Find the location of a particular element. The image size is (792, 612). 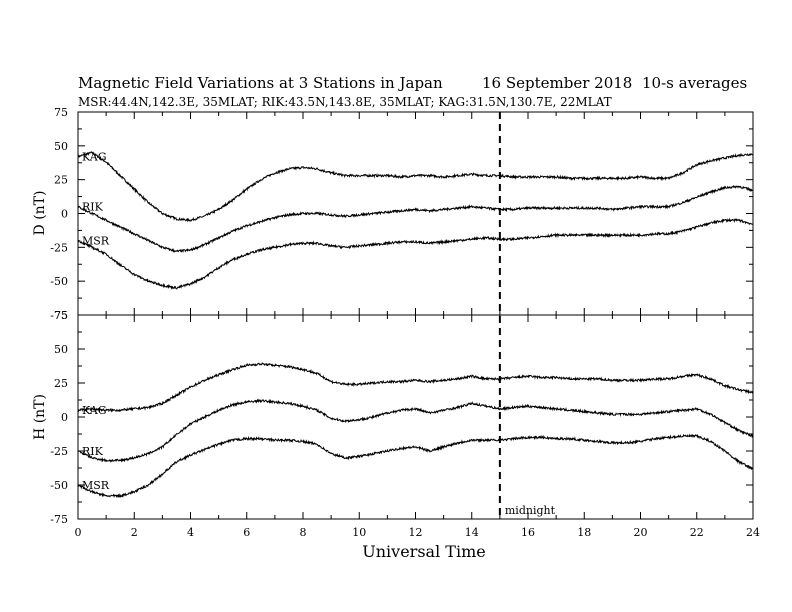

h-series-kag is located at coordinates (415, 387).